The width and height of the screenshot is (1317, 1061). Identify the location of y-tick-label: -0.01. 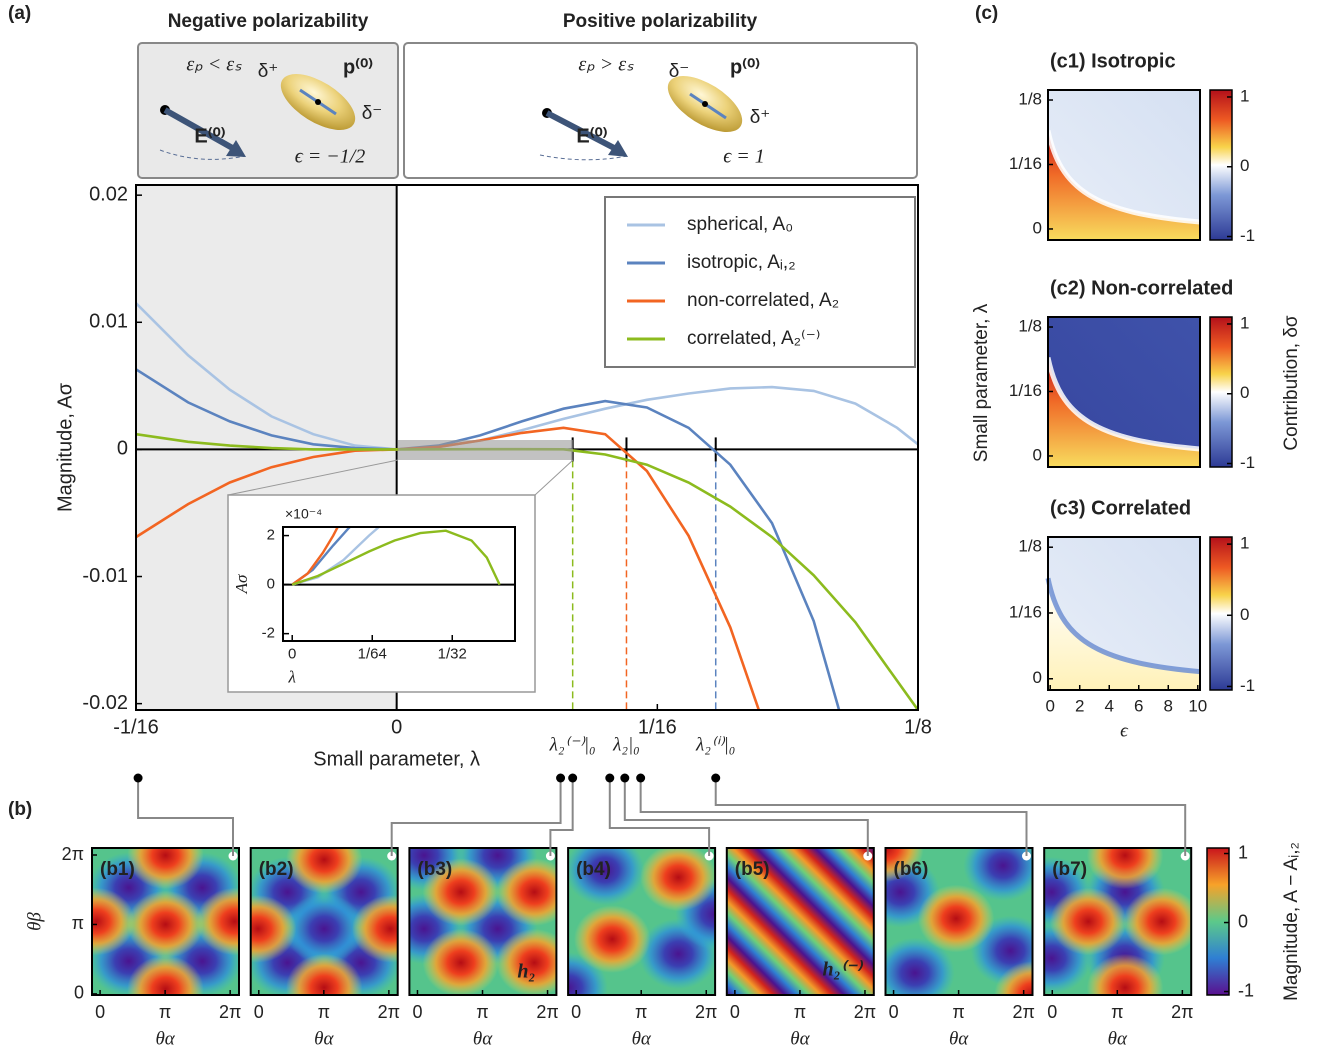
(105, 576).